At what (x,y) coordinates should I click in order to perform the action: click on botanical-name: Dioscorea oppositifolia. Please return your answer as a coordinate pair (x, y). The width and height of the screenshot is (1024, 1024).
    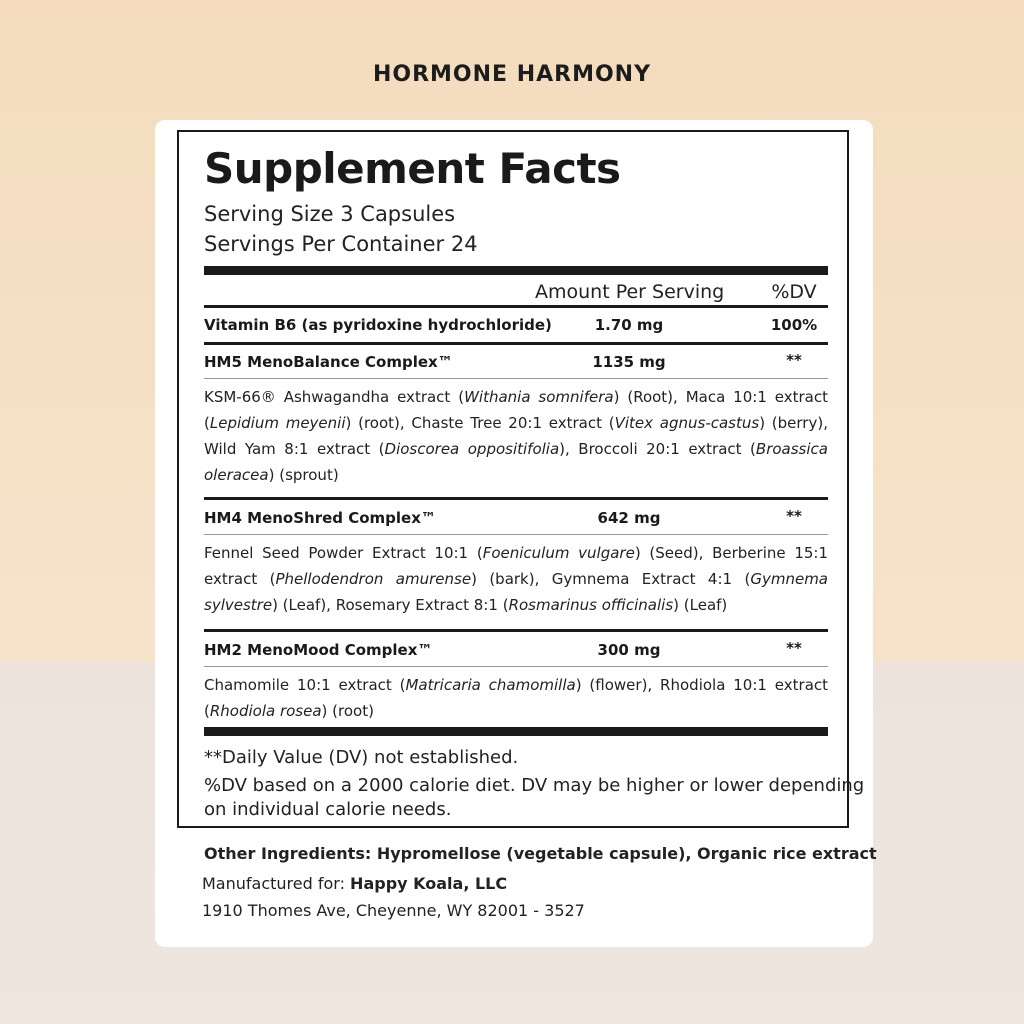
    Looking at the image, I should click on (472, 449).